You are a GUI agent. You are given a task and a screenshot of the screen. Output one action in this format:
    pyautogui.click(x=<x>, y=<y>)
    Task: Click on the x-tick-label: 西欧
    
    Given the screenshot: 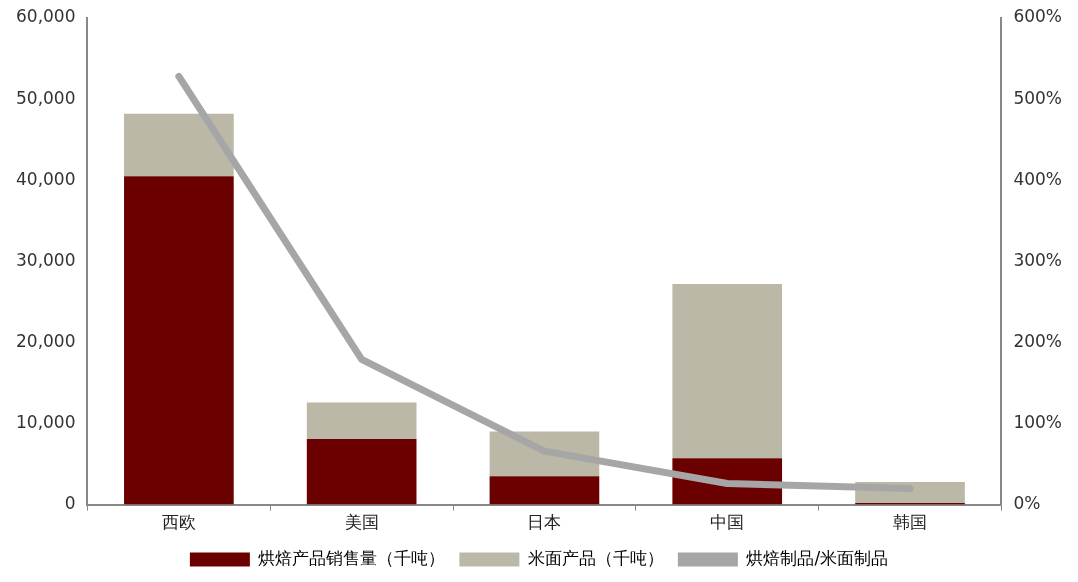 What is the action you would take?
    pyautogui.click(x=178, y=522)
    